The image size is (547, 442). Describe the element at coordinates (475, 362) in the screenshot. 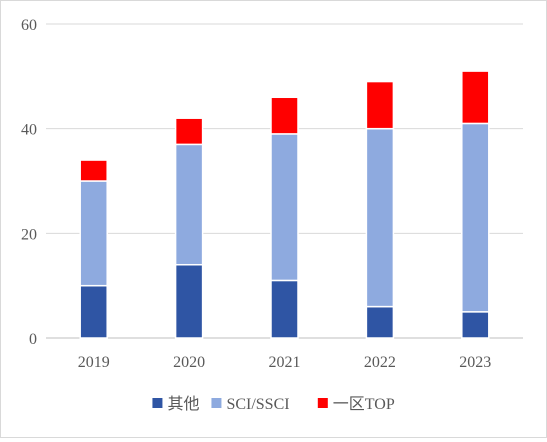

I see `x-tick-label-2023: 2023` at that location.